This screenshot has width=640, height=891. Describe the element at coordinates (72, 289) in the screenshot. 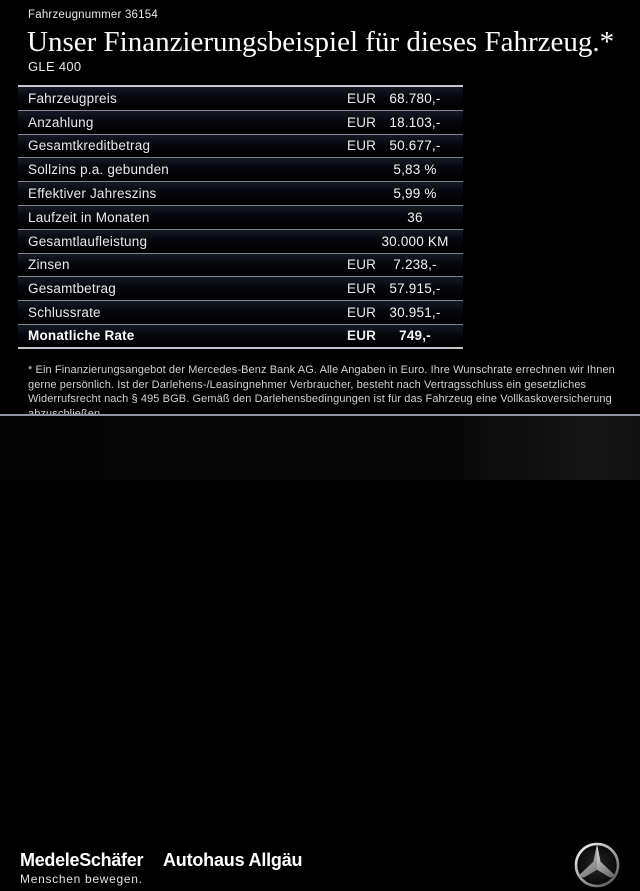

I see `row-label: Gesamtbetrag` at that location.